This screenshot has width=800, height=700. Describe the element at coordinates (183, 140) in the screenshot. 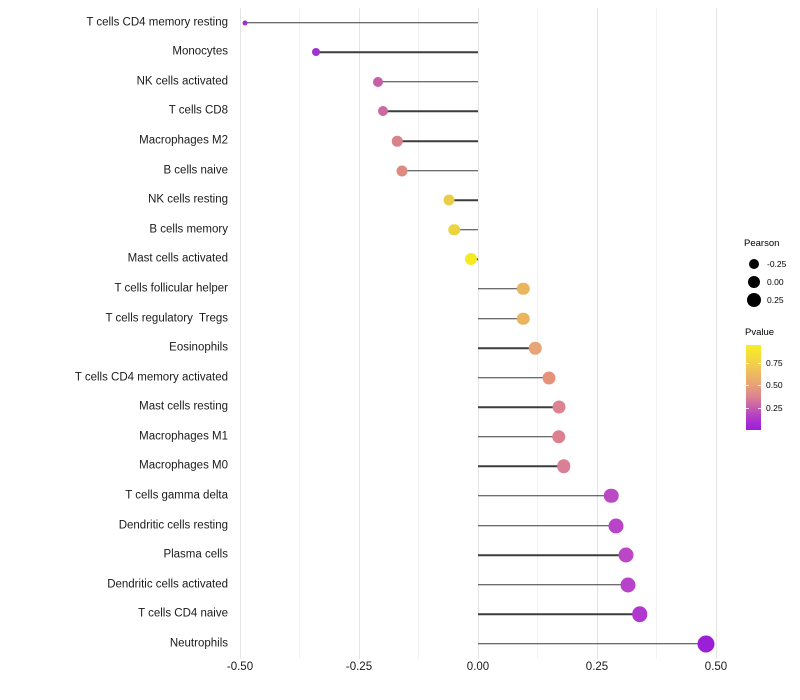

I see `category-label: Macrophages M2` at that location.